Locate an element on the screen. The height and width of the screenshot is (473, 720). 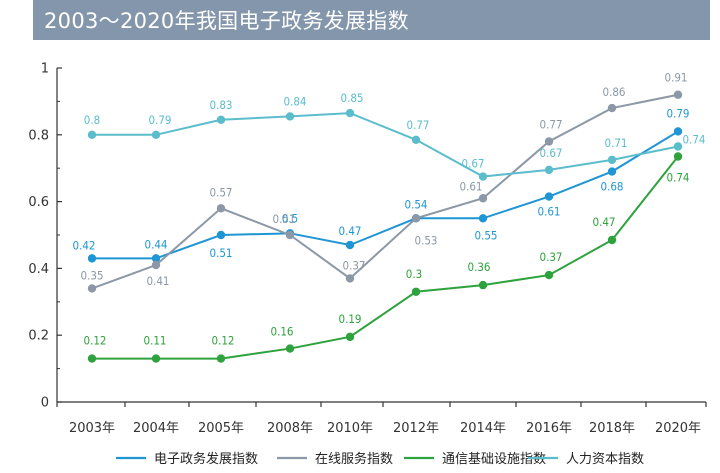
x-tick-label: 2018年 is located at coordinates (612, 428).